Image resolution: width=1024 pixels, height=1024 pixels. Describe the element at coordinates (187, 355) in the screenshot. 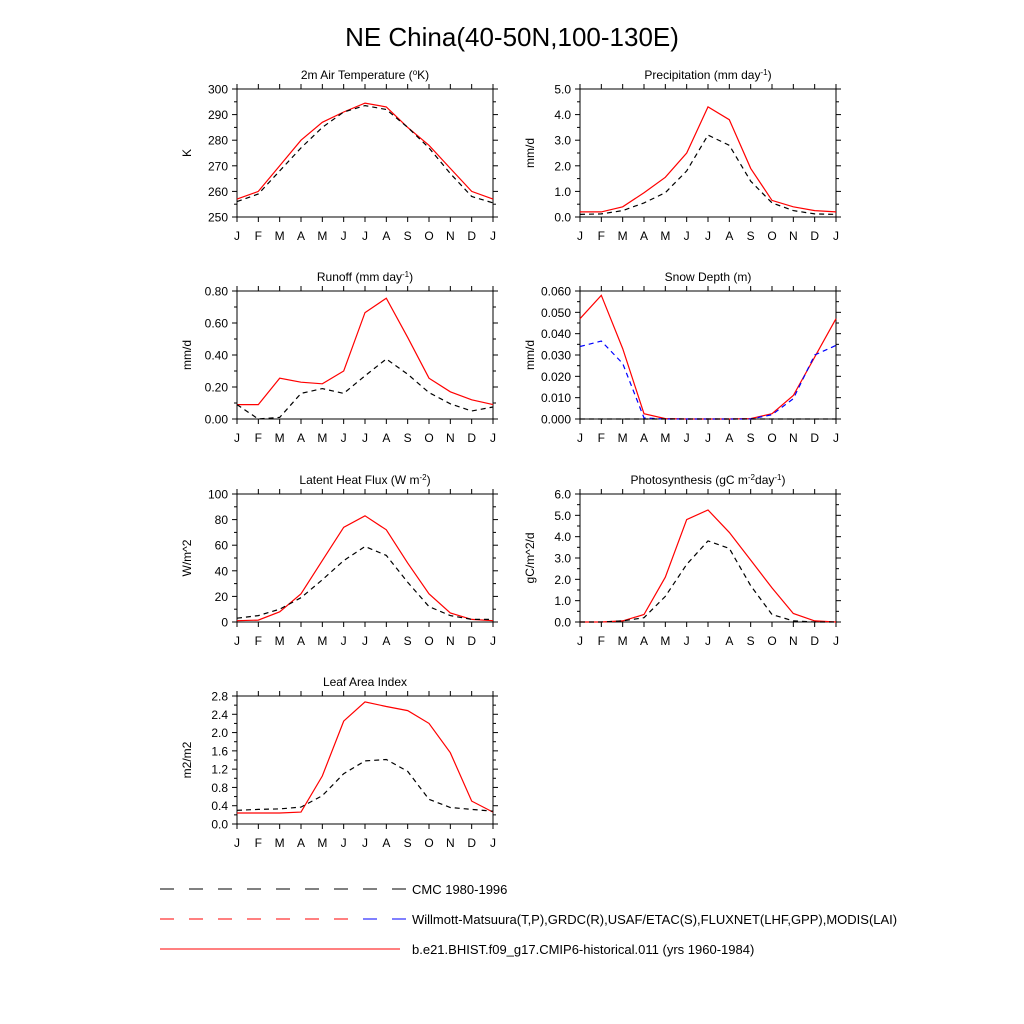

I see `y-axis-label: mm/d` at that location.